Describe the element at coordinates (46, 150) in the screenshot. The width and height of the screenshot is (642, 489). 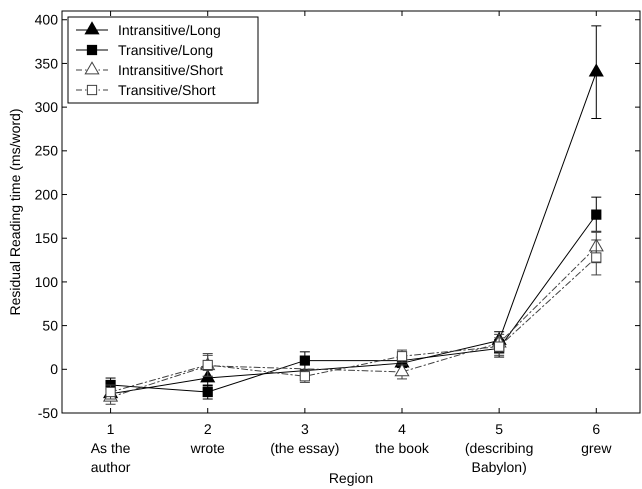
I see `y-tick-label: 250` at that location.